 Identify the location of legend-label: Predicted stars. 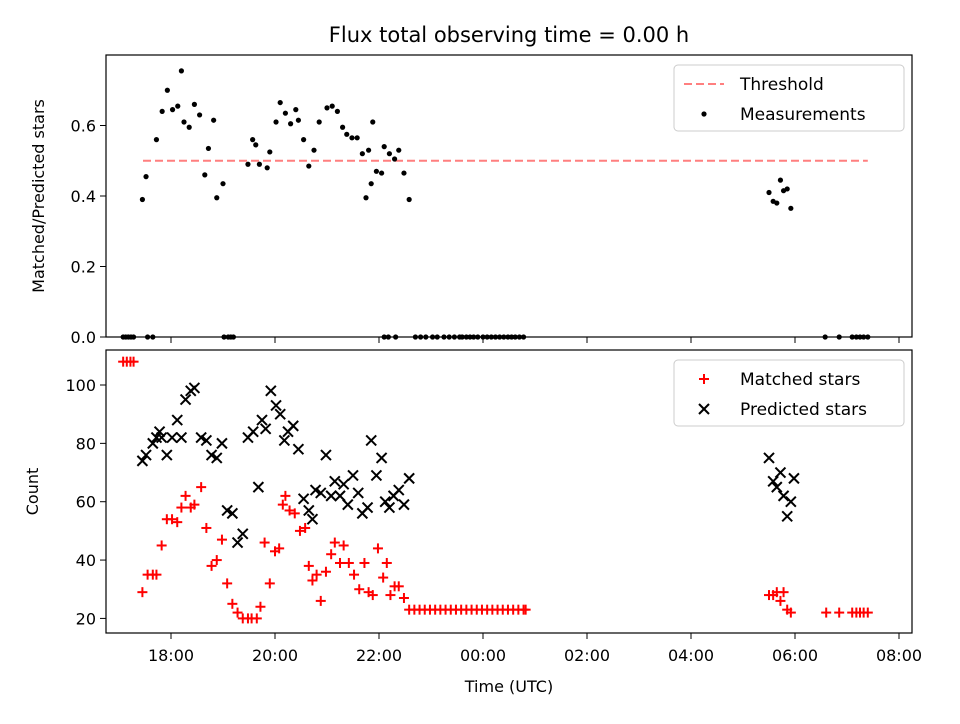
(803, 410).